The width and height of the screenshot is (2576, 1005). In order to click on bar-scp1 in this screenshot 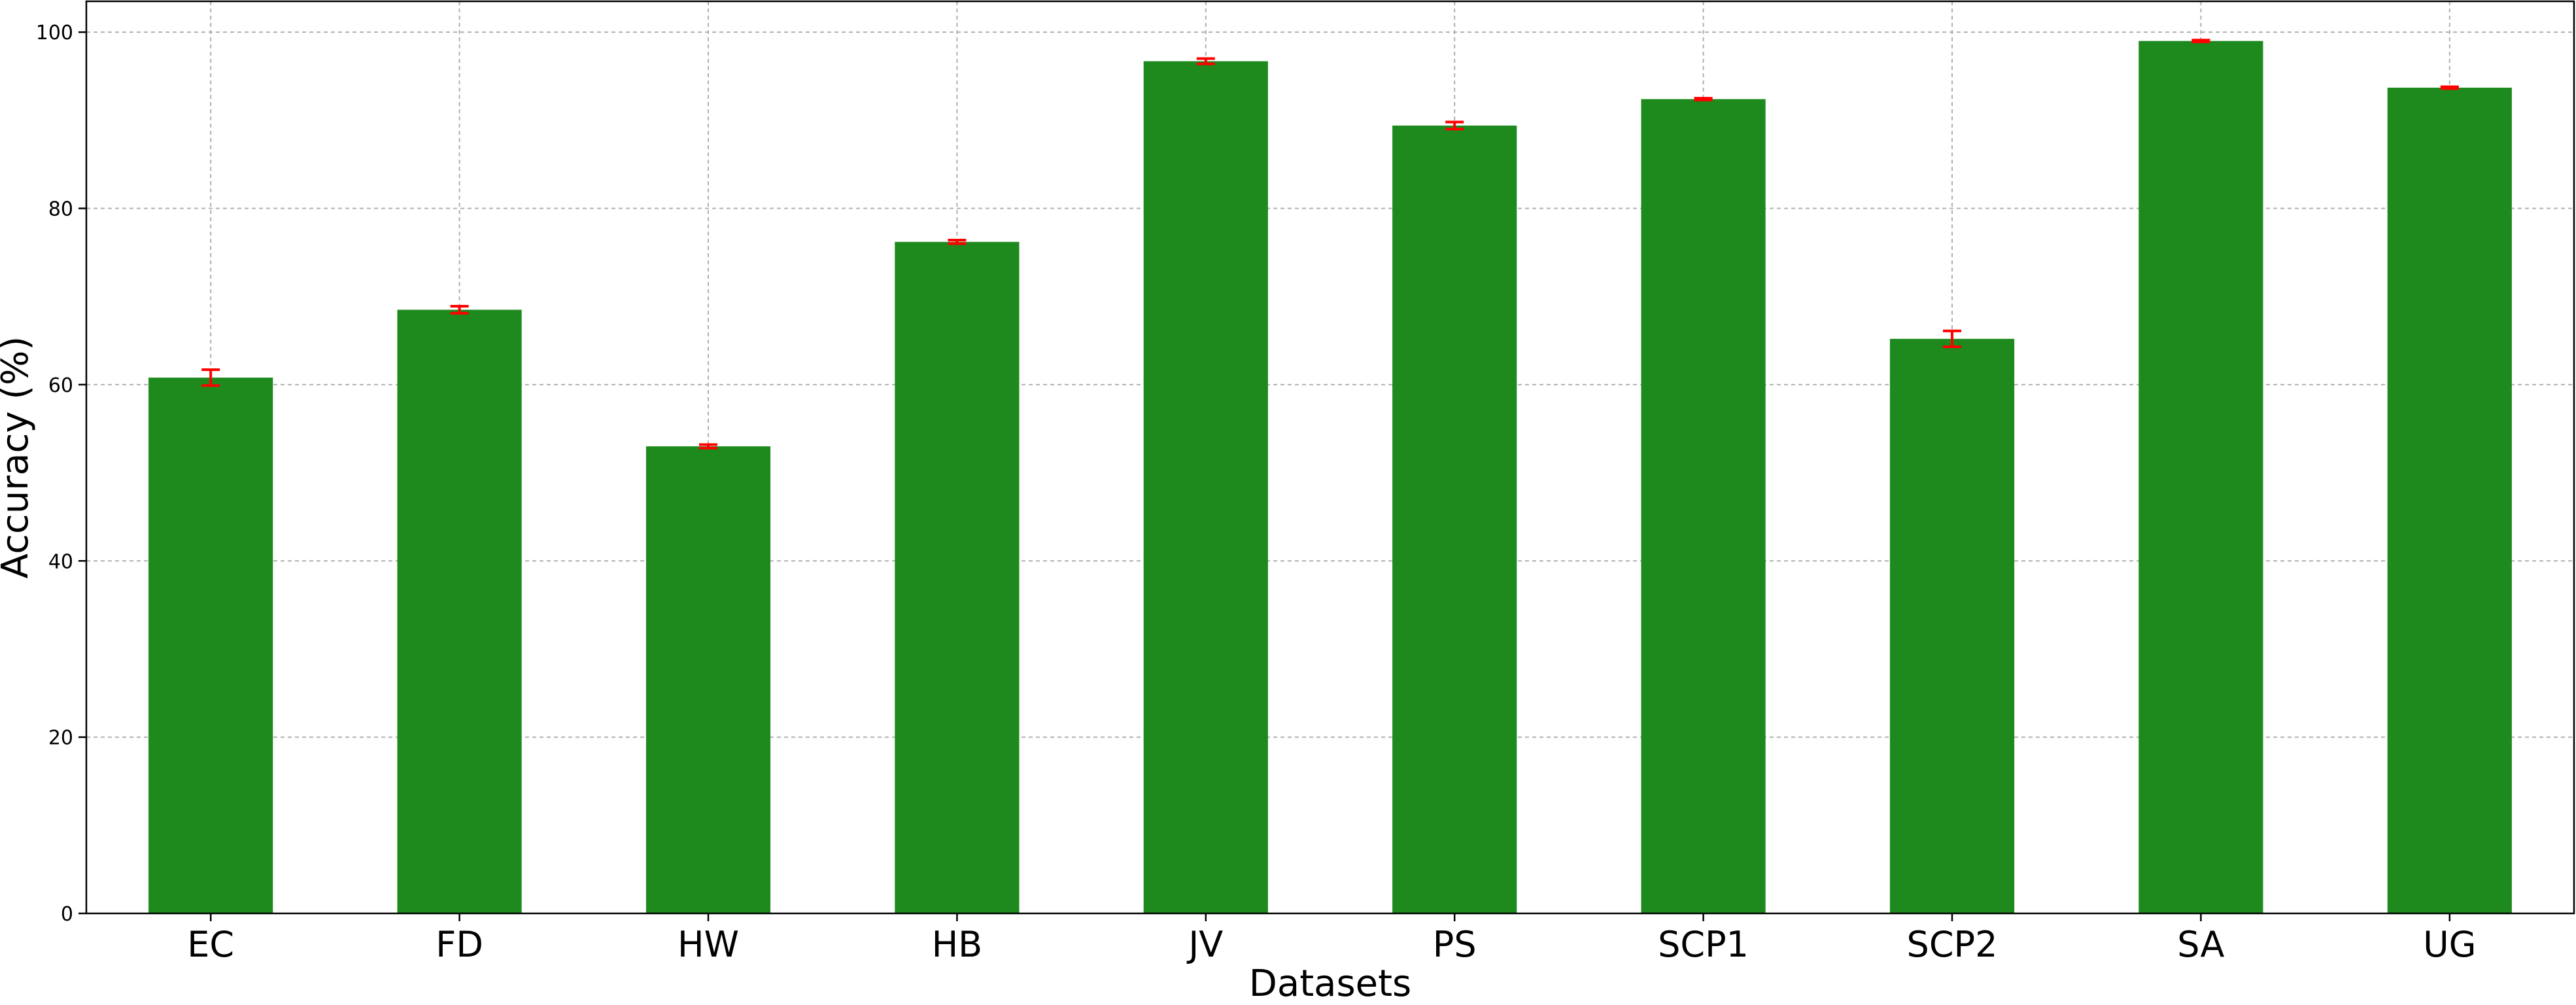, I will do `click(1704, 506)`.